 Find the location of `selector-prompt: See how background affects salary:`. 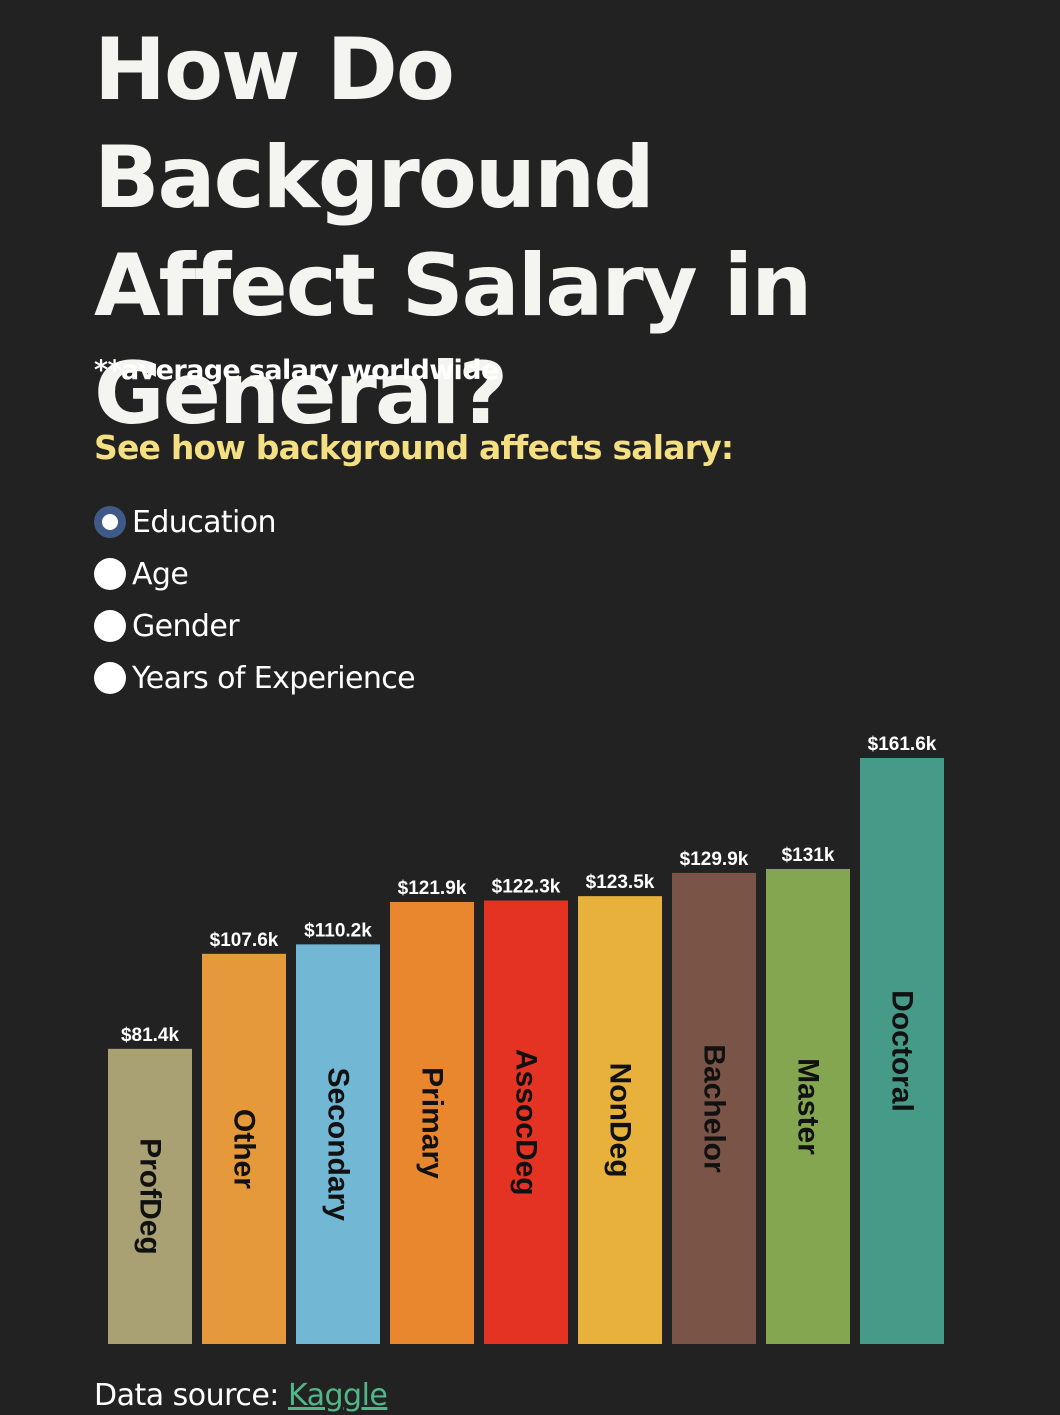

selector-prompt: See how background affects salary: is located at coordinates (414, 447).